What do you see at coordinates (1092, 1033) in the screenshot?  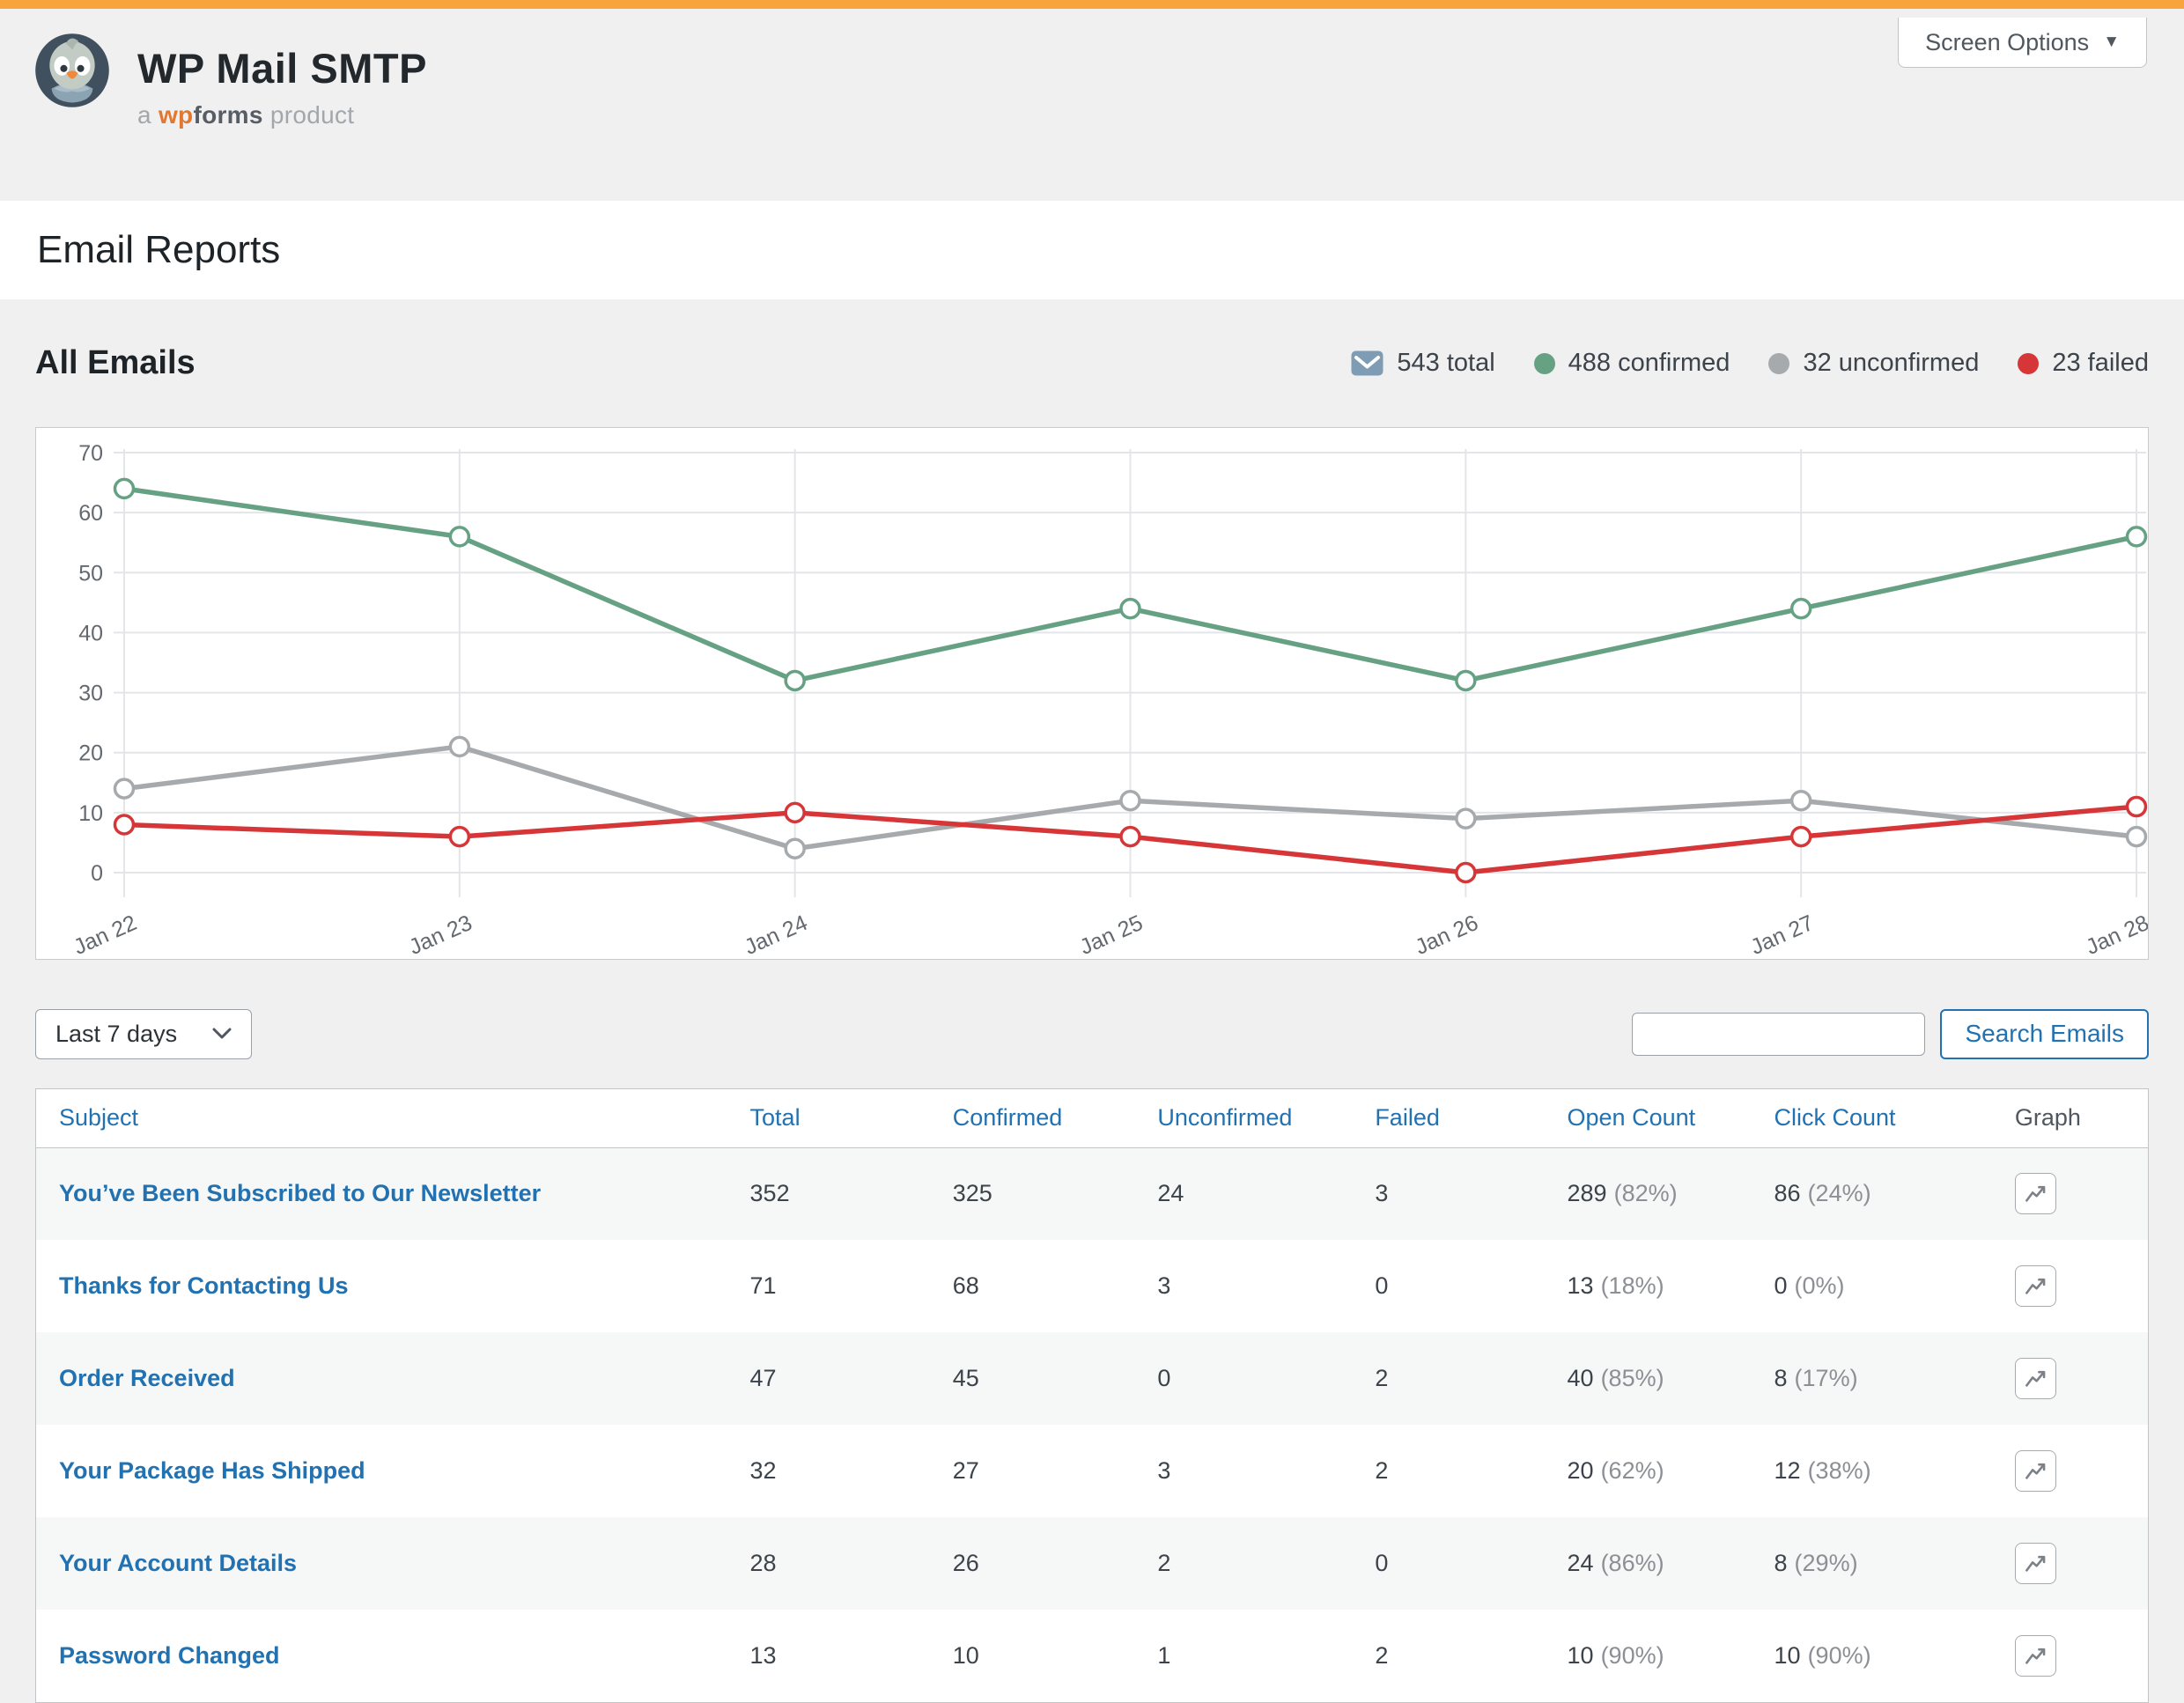 I see `controls-row: Last 7 days Search Emails` at bounding box center [1092, 1033].